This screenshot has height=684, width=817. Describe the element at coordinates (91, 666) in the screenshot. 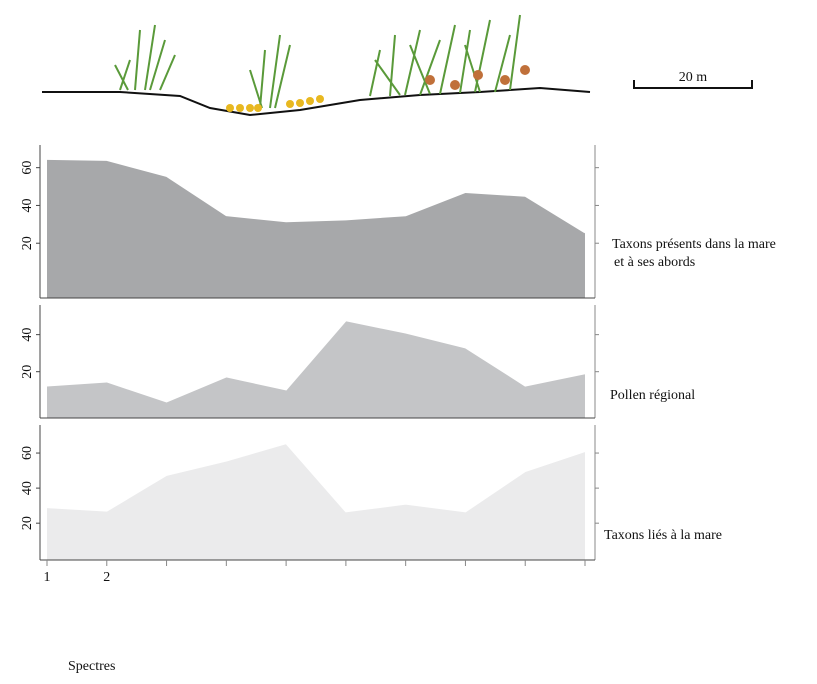

I see `x-axis-label: Spectres` at that location.